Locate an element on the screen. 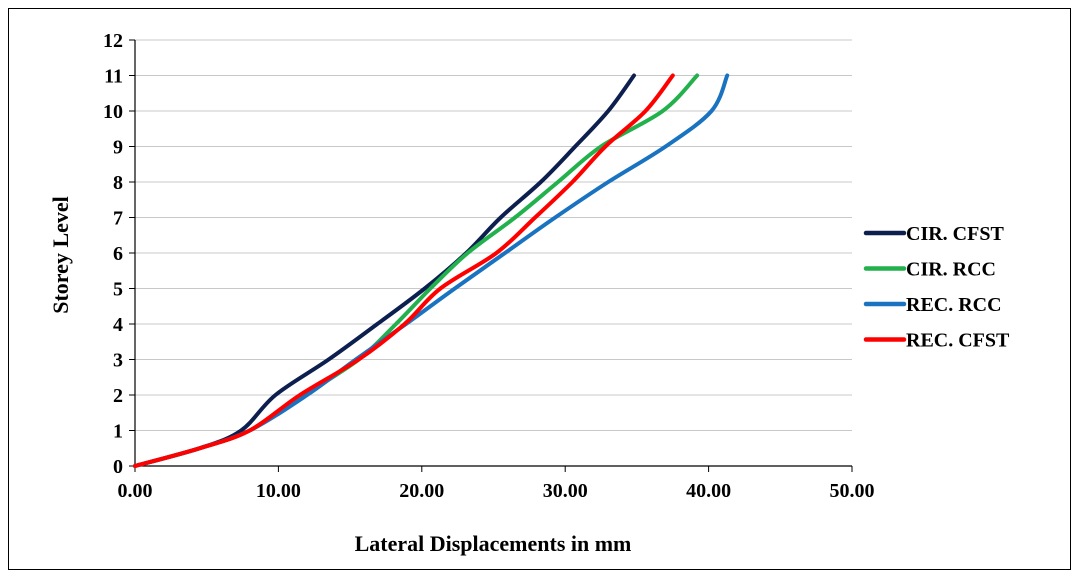 Image resolution: width=1081 pixels, height=580 pixels. x-tick-label: 0.00 is located at coordinates (135, 491).